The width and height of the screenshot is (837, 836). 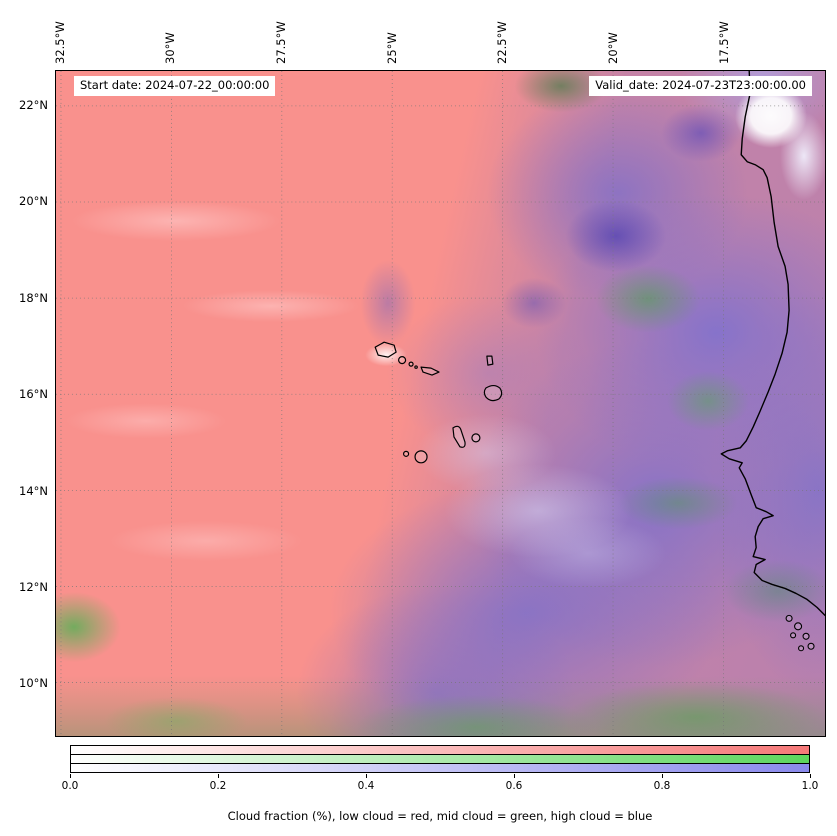 What do you see at coordinates (421, 457) in the screenshot?
I see `island-fogo` at bounding box center [421, 457].